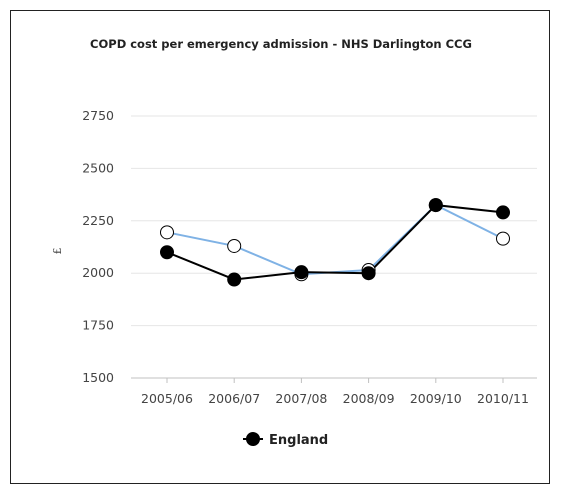 The height and width of the screenshot is (496, 563). Describe the element at coordinates (98, 246) in the screenshot. I see `y-axis-ticks: 1500 1750 2000 2250 2500 2750` at that location.